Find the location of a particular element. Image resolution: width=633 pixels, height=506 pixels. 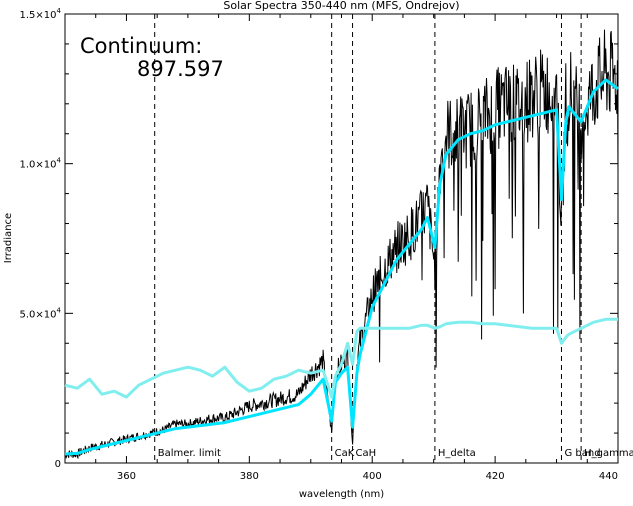

x-tick-label: 400 is located at coordinates (372, 476).